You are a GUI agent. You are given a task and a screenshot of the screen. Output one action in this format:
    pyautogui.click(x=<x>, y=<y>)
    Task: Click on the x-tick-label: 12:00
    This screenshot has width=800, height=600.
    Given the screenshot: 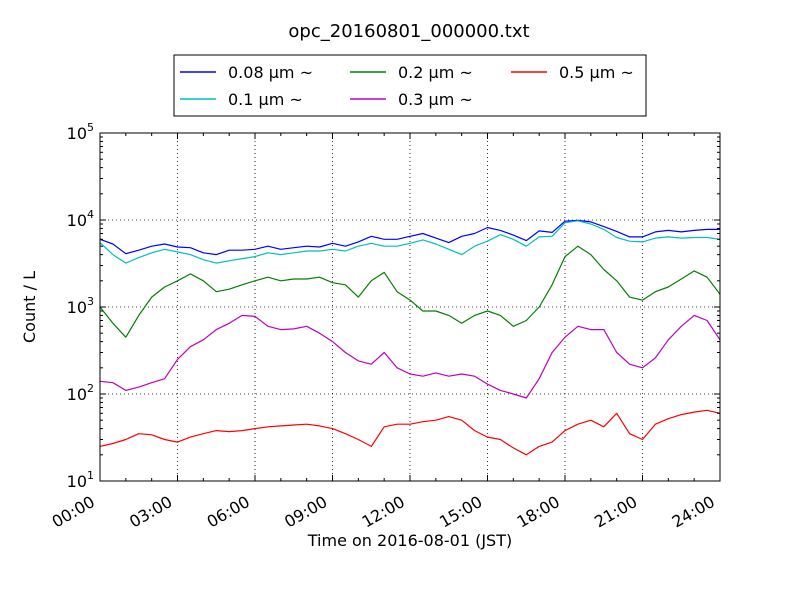 What is the action you would take?
    pyautogui.click(x=383, y=512)
    